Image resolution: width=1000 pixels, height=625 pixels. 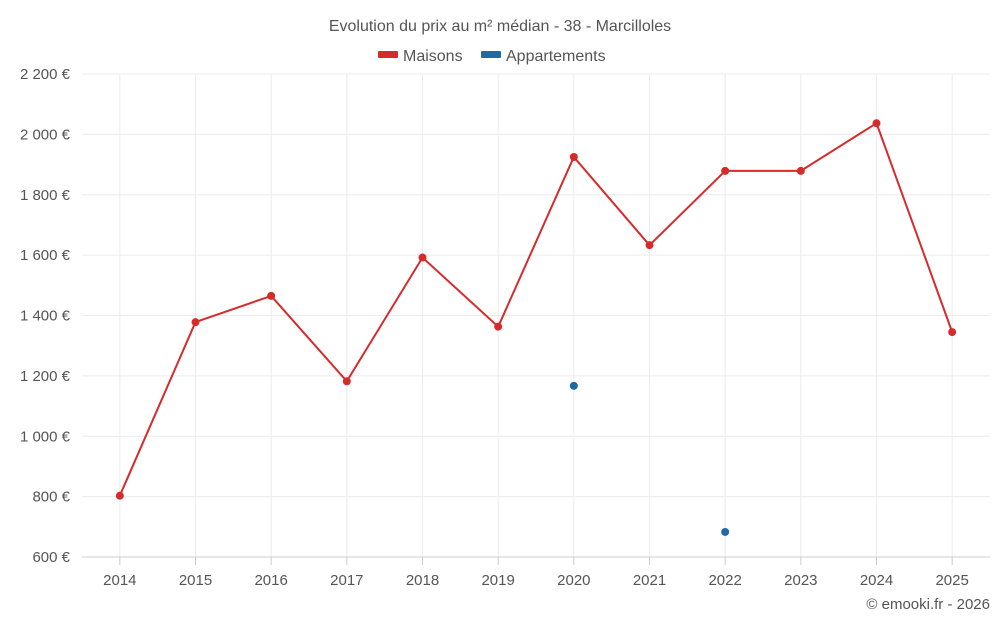 I want to click on y-tick-label: 1 600 €, so click(x=45, y=255).